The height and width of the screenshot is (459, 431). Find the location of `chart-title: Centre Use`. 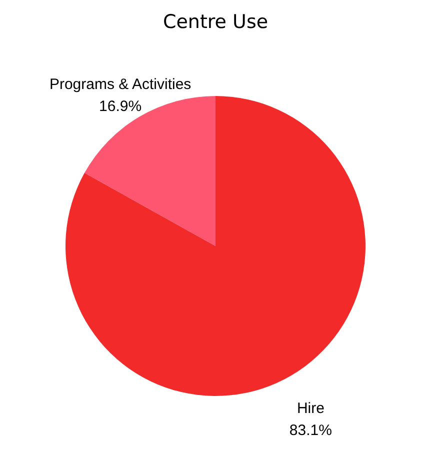

chart-title: Centre Use is located at coordinates (215, 22).